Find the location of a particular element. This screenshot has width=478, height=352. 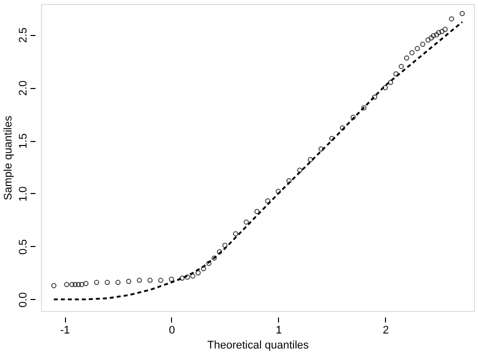

y-tick-label: 0.5 is located at coordinates (24, 247).